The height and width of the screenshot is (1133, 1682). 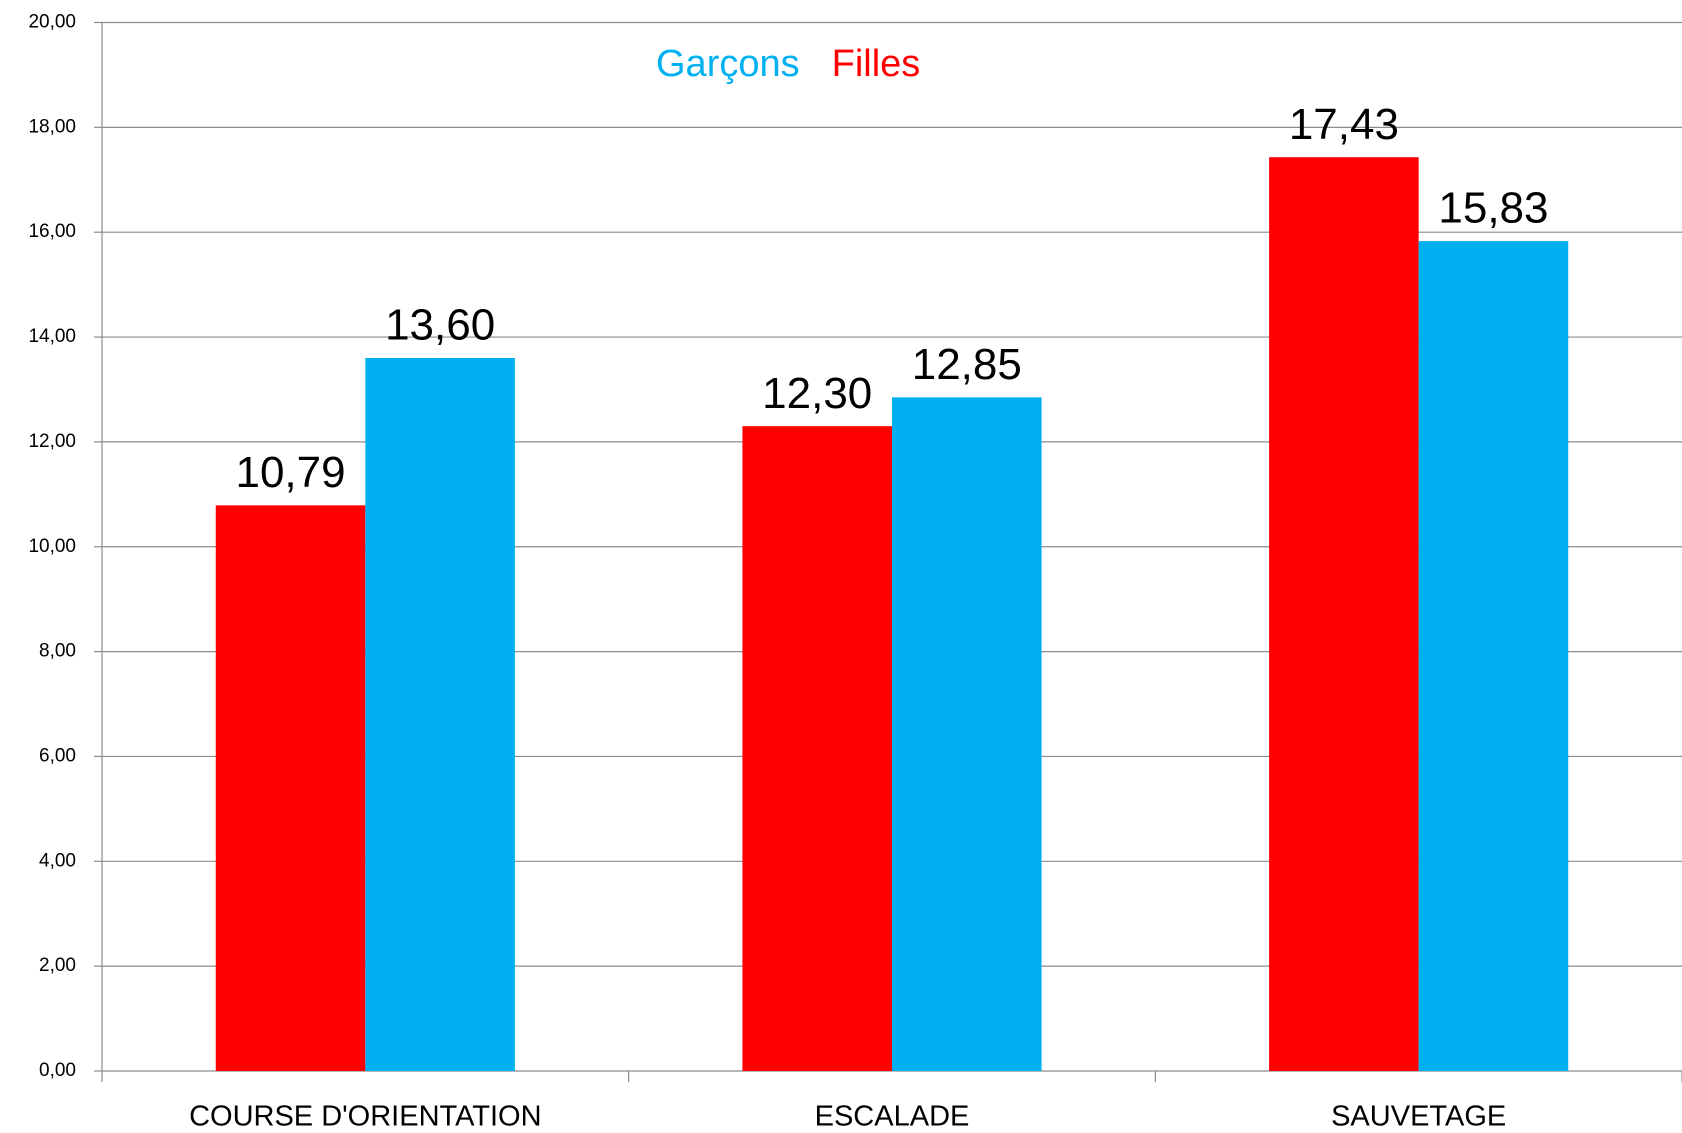 What do you see at coordinates (57, 651) in the screenshot?
I see `y-tick-label: 8,00` at bounding box center [57, 651].